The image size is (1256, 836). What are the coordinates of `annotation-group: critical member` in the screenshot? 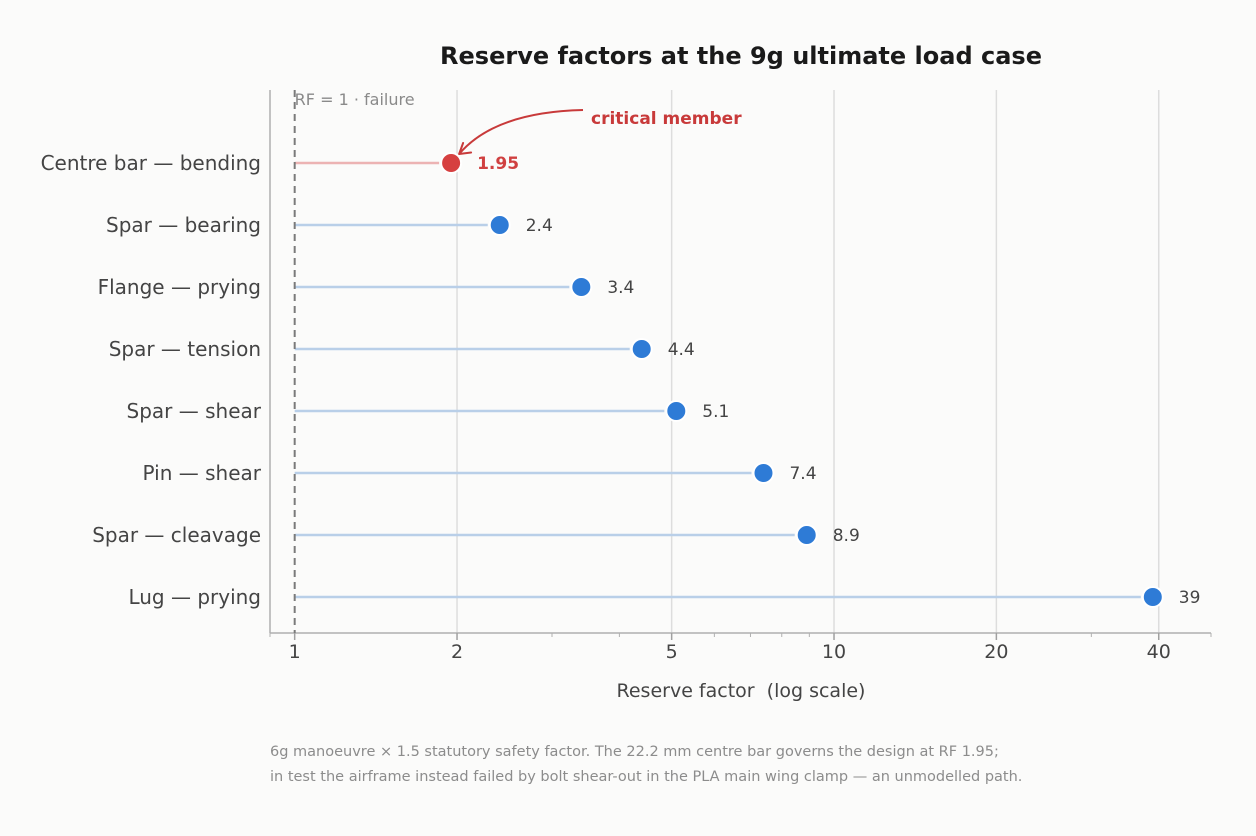 It's located at (600, 132).